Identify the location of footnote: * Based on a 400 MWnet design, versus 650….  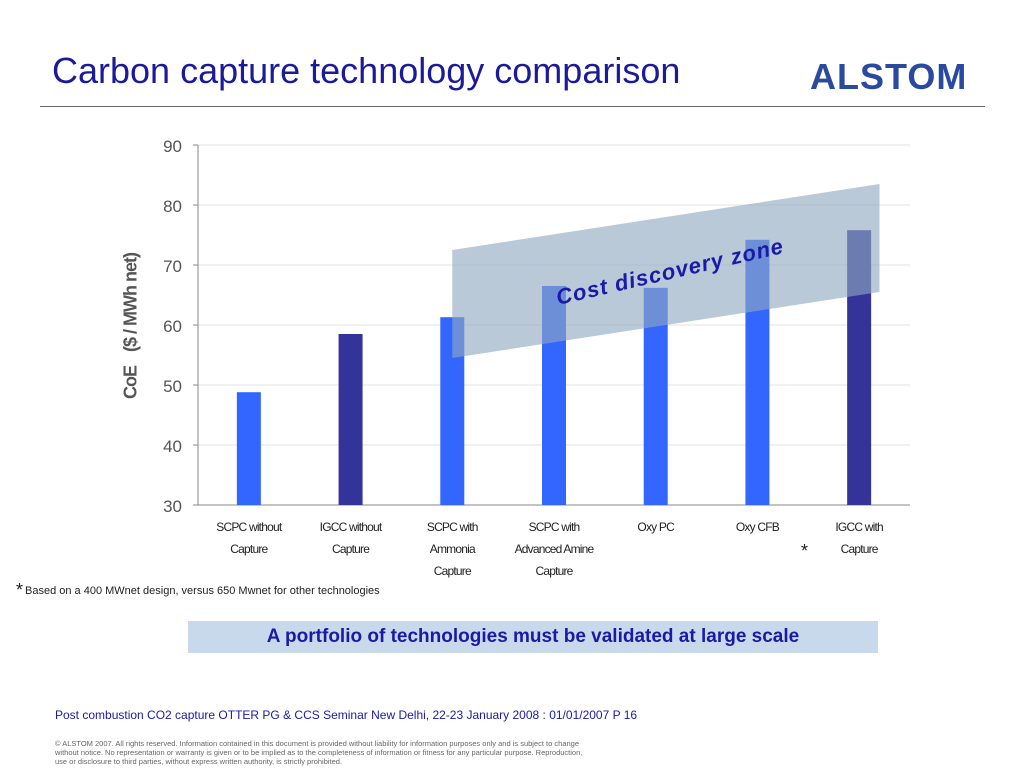
(198, 590).